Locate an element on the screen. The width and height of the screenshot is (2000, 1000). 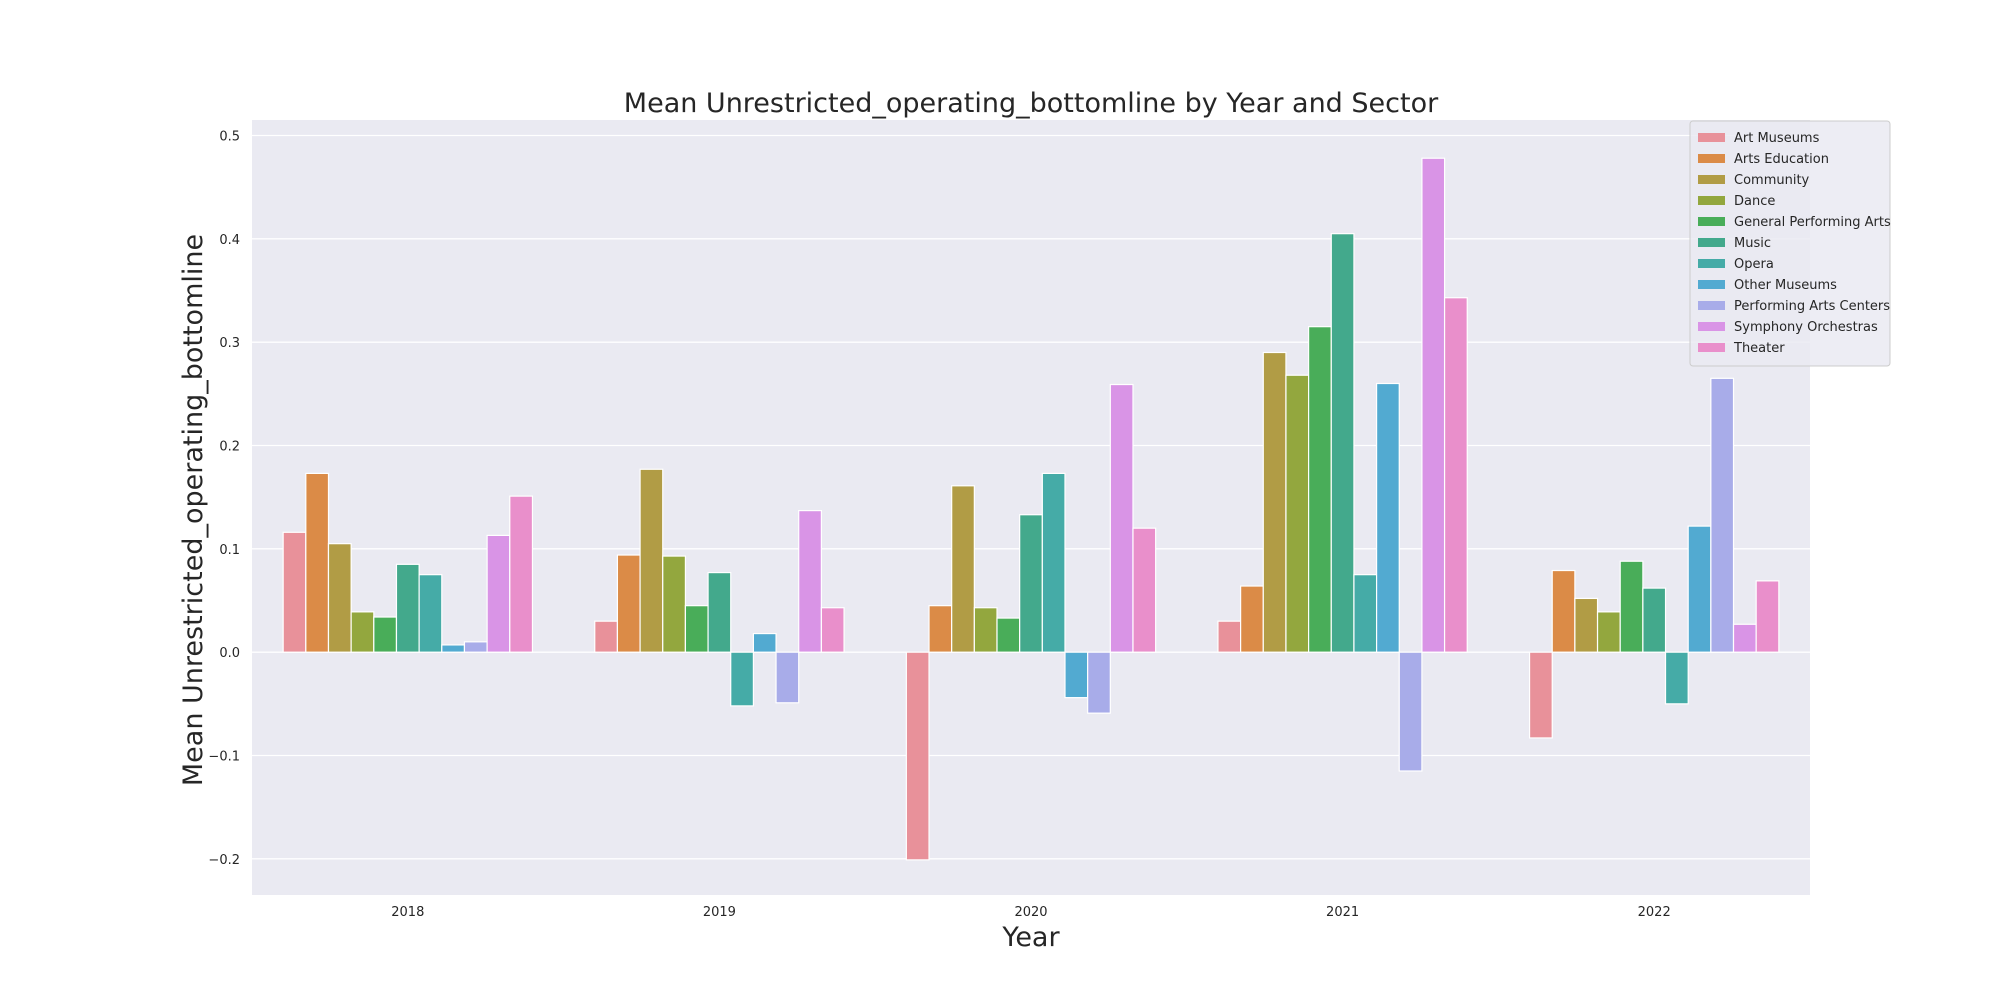
legend-label: Opera is located at coordinates (1754, 264).